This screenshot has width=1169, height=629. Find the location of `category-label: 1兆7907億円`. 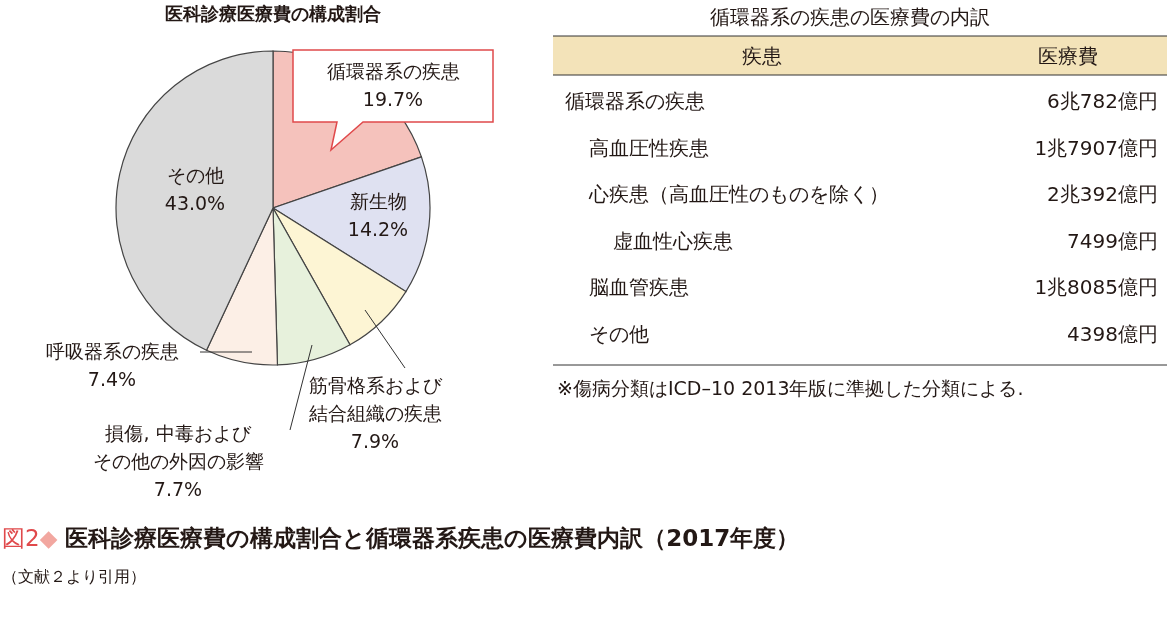

category-label: 1兆7907億円 is located at coordinates (1096, 147).